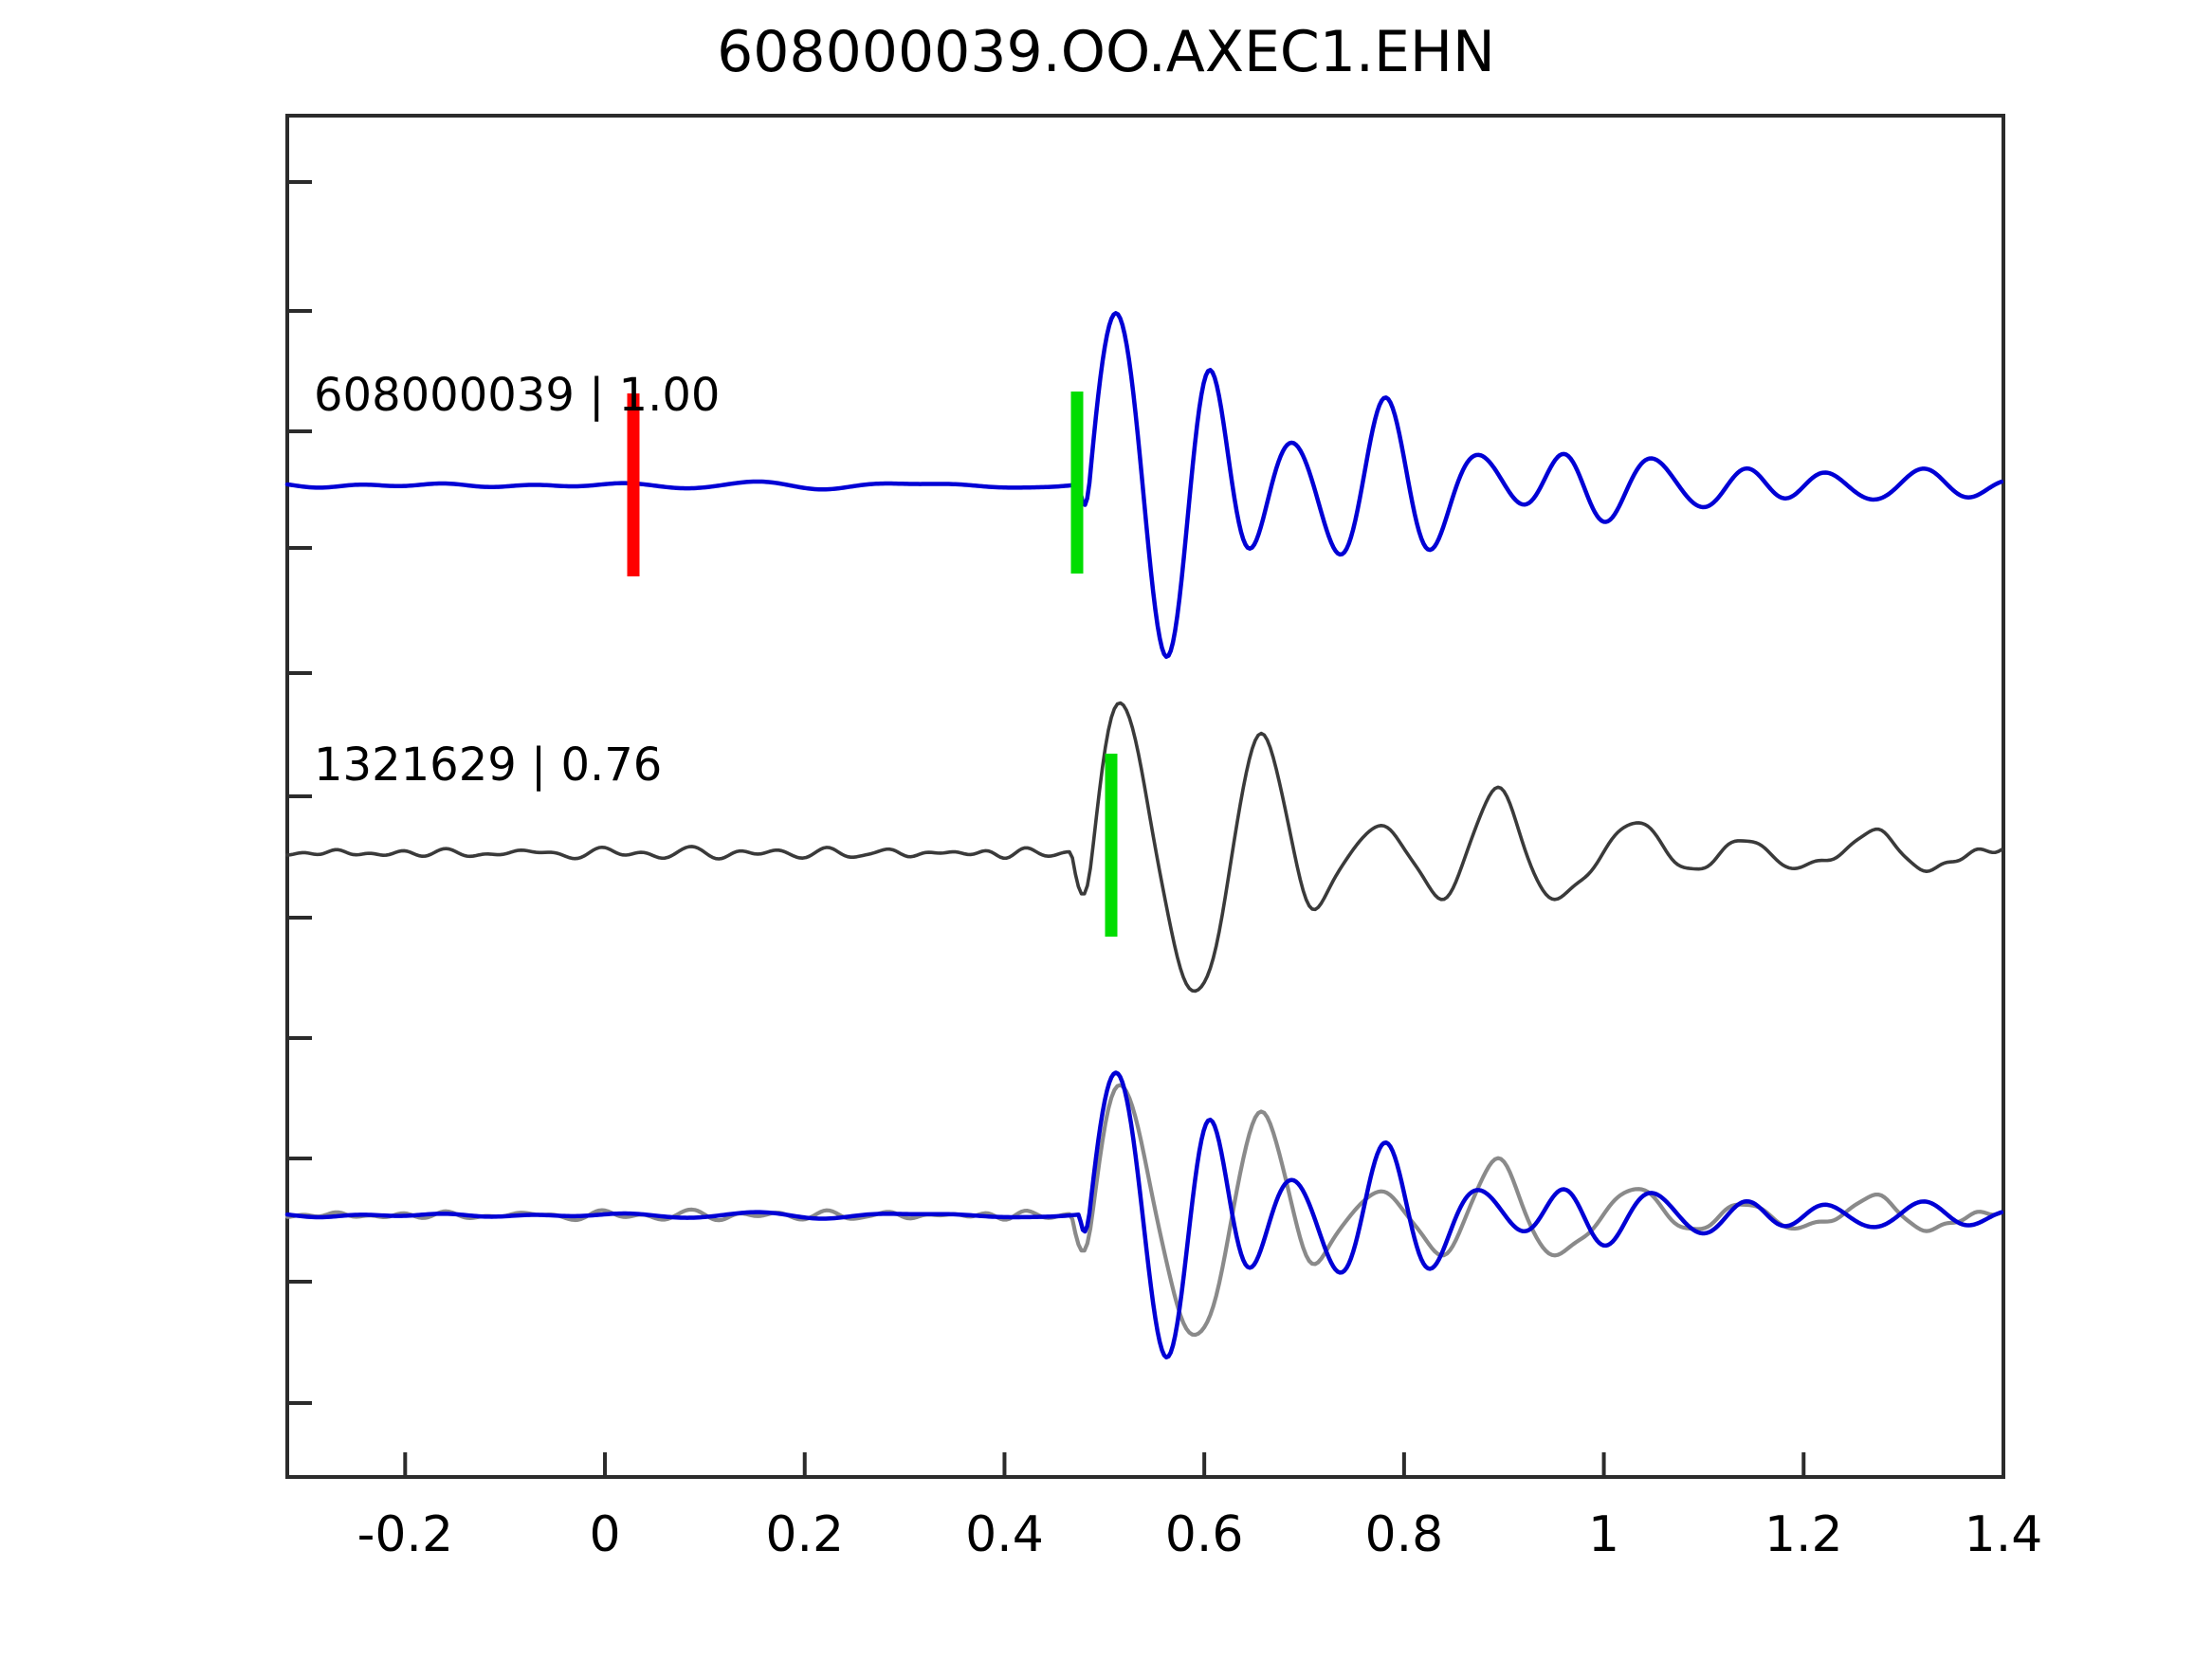 The height and width of the screenshot is (1659, 2212). Describe the element at coordinates (1404, 1534) in the screenshot. I see `x-tick-label: 0.8` at that location.